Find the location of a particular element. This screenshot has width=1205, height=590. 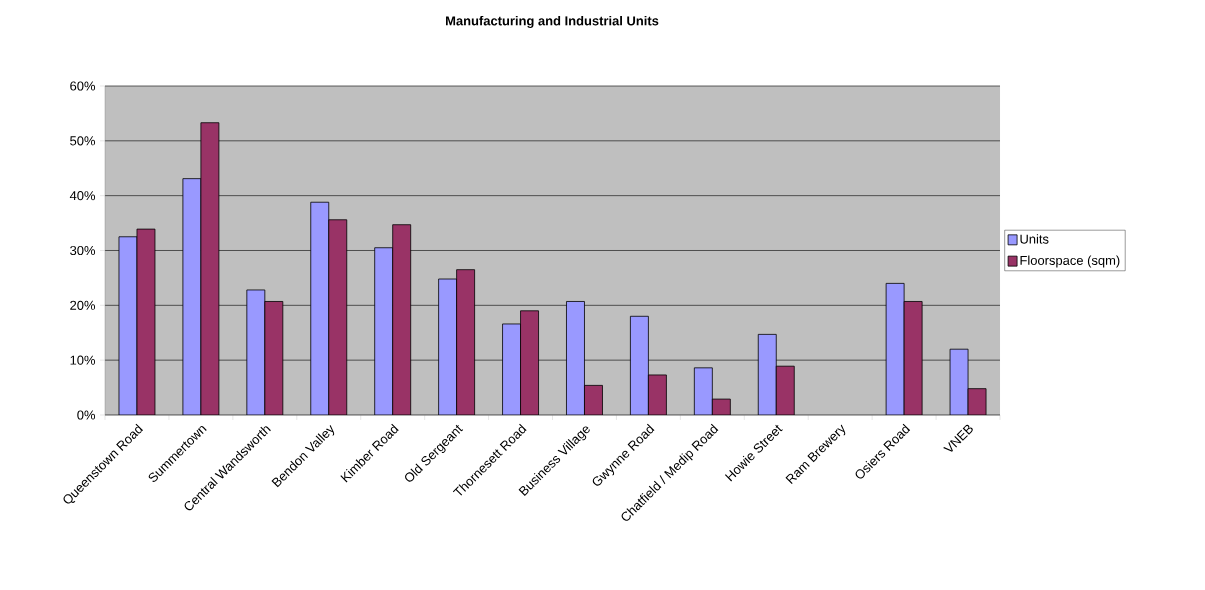

chart-title: Manufacturing and Industrial Units is located at coordinates (552, 22).